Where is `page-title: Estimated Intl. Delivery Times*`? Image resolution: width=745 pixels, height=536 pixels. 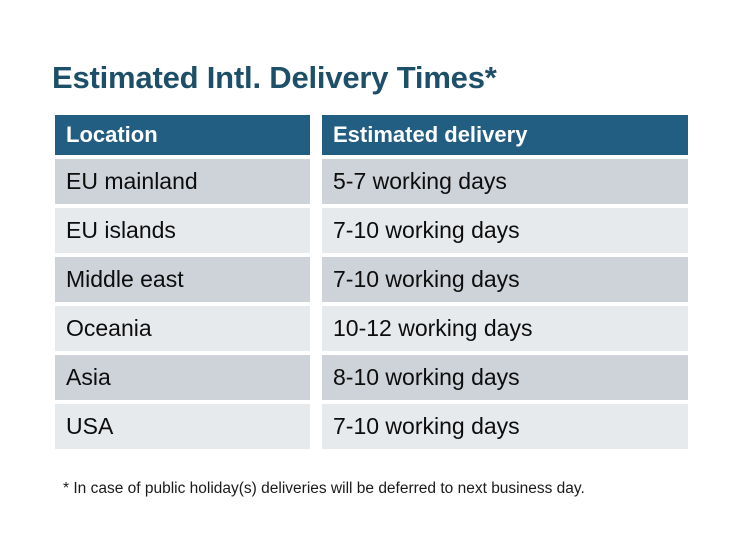
page-title: Estimated Intl. Delivery Times* is located at coordinates (274, 77).